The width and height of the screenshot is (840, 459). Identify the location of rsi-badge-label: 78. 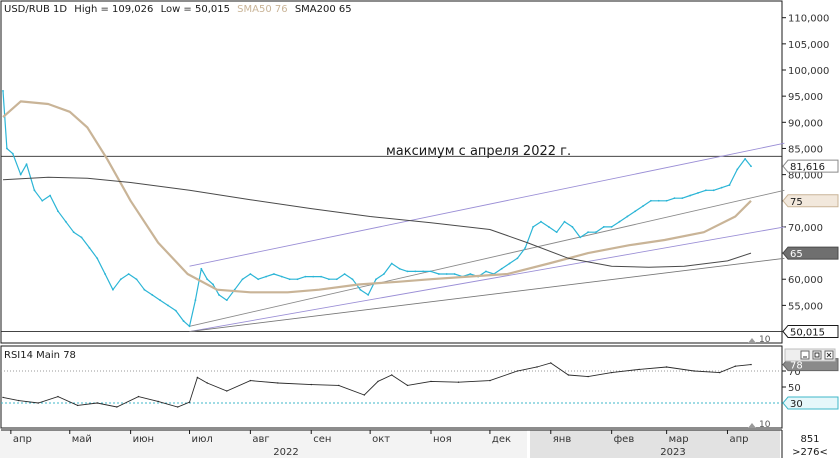
(796, 366).